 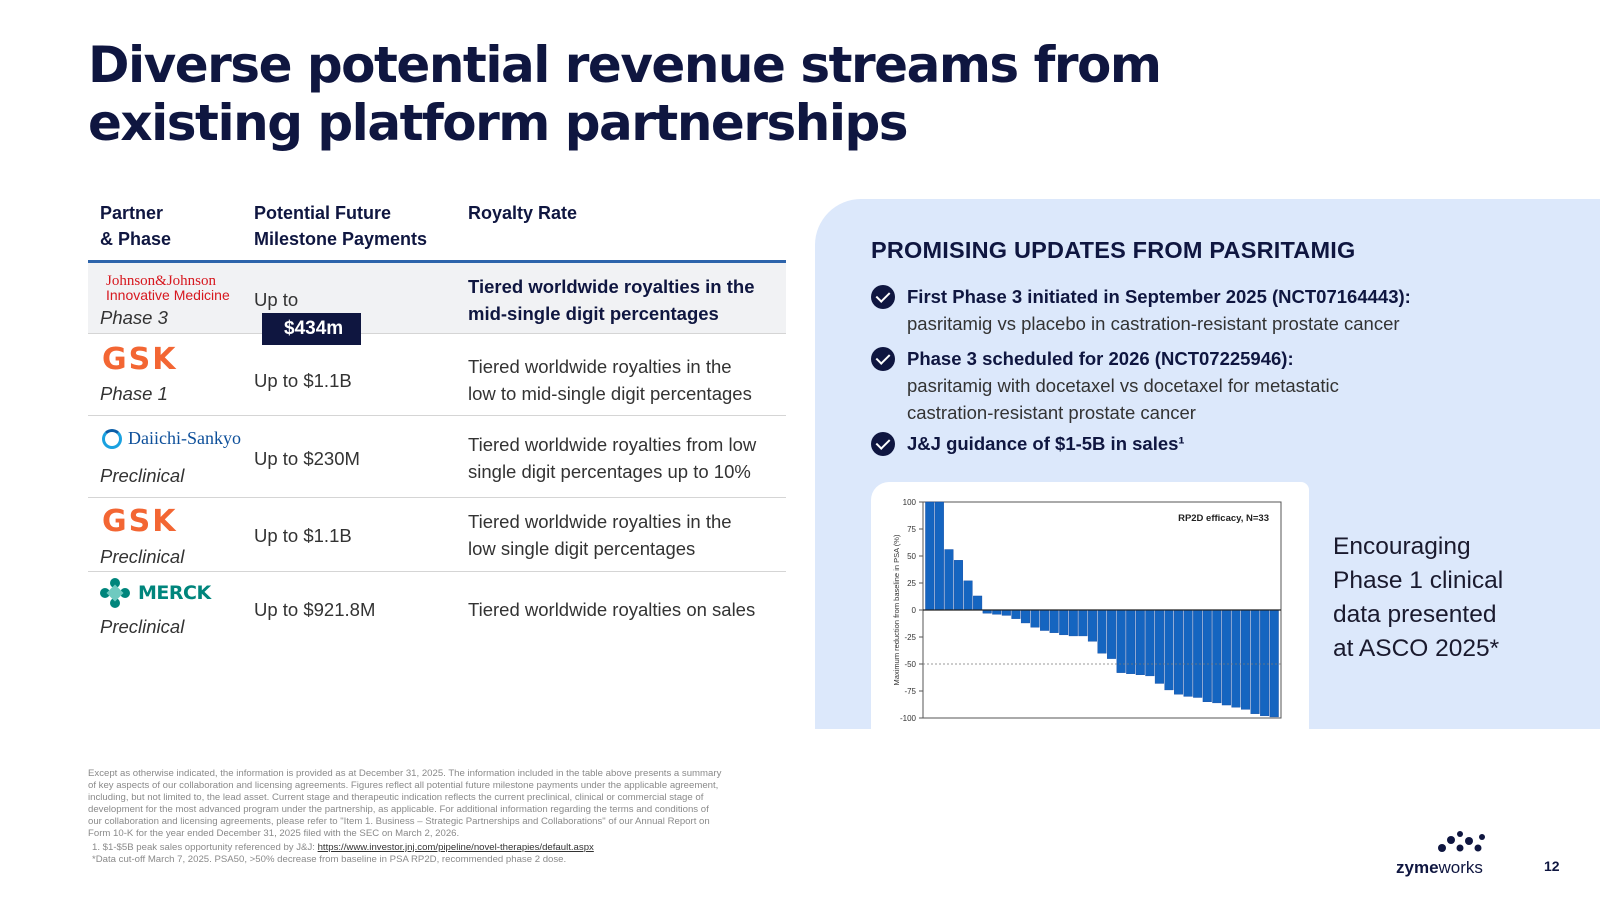 What do you see at coordinates (1415, 614) in the screenshot?
I see `encourage-line: data presented` at bounding box center [1415, 614].